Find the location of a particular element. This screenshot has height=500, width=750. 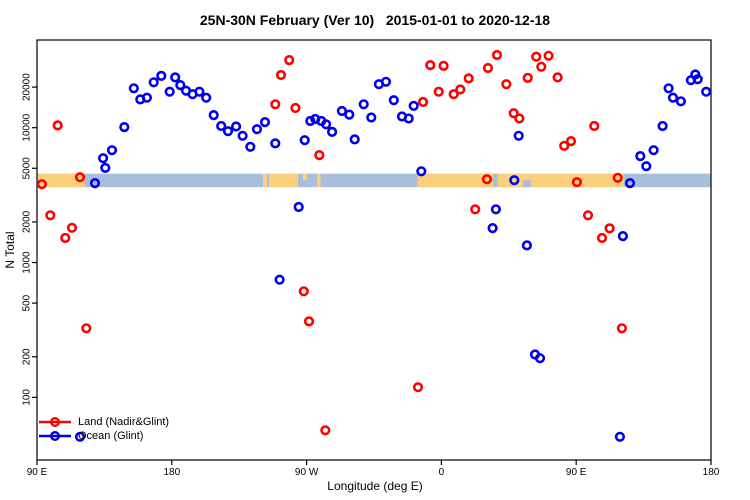

legend-label-ocean: Ocean (Glint) is located at coordinates (111, 436).